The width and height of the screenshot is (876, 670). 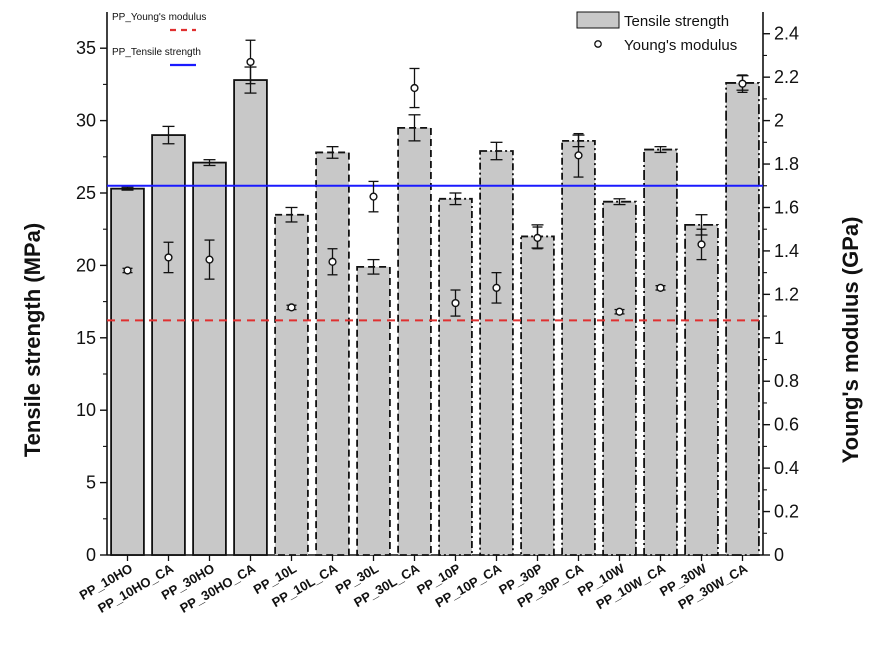 What do you see at coordinates (786, 294) in the screenshot?
I see `right-tick-label: 1.2` at bounding box center [786, 294].